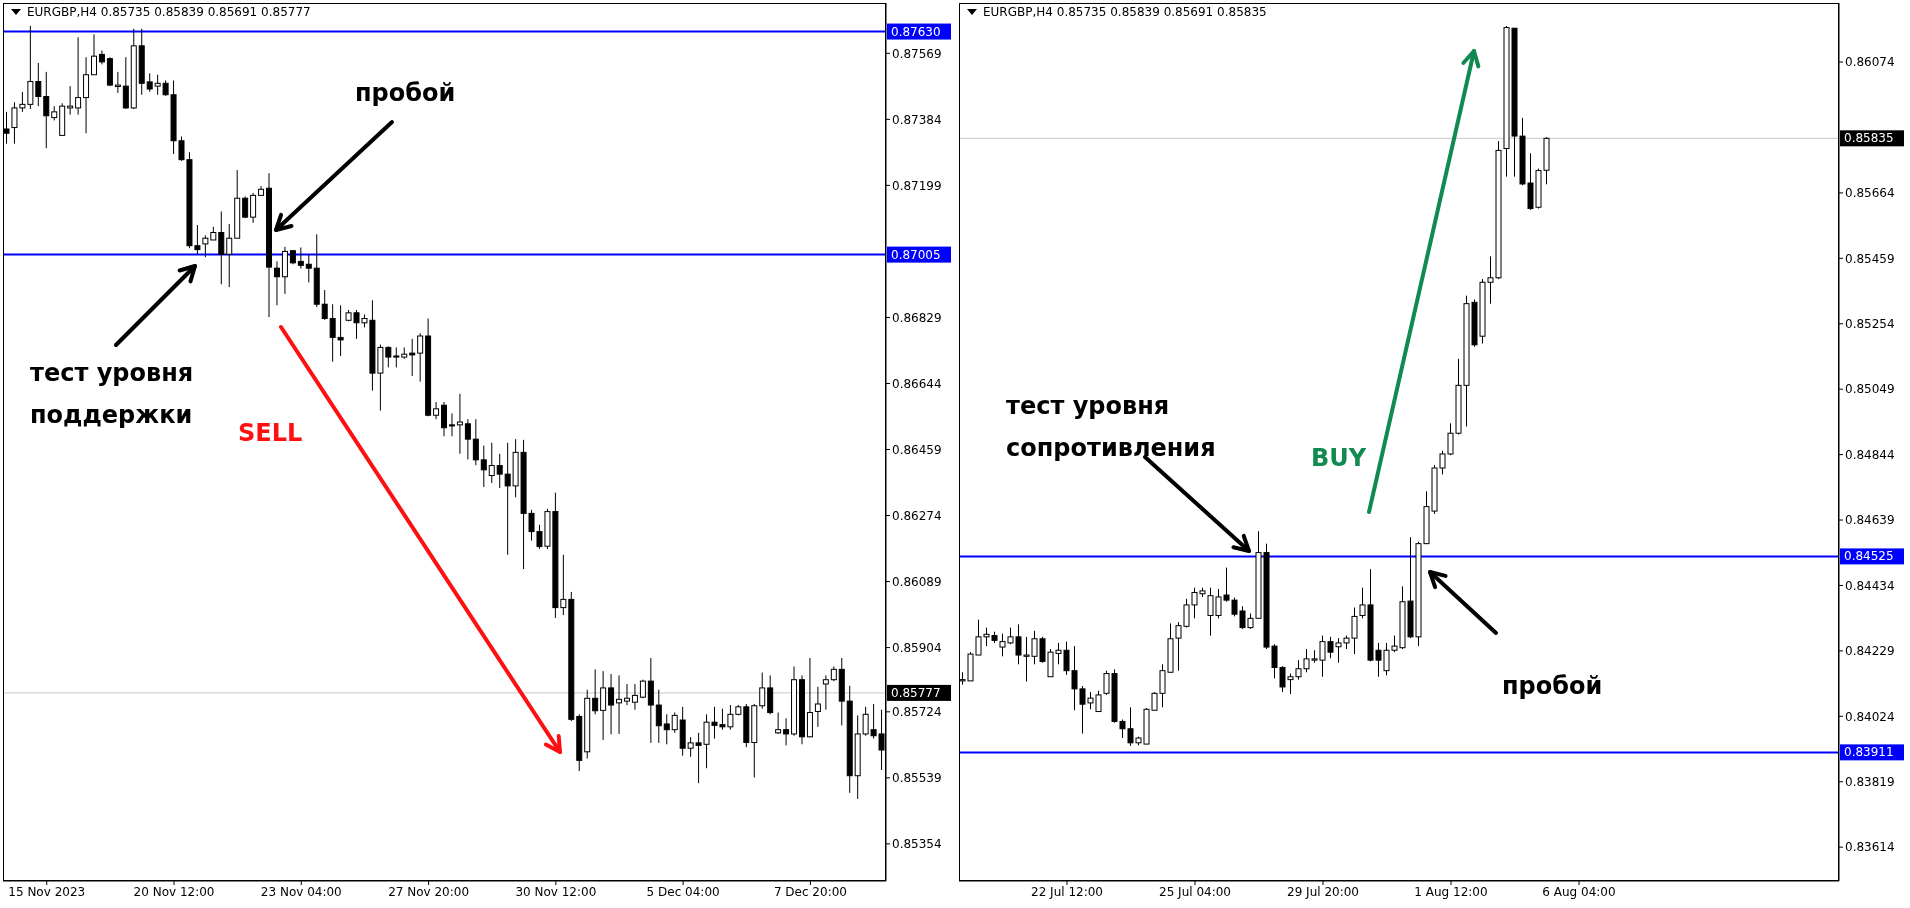  What do you see at coordinates (1870, 520) in the screenshot?
I see `y-tick-label: 0.84639` at bounding box center [1870, 520].